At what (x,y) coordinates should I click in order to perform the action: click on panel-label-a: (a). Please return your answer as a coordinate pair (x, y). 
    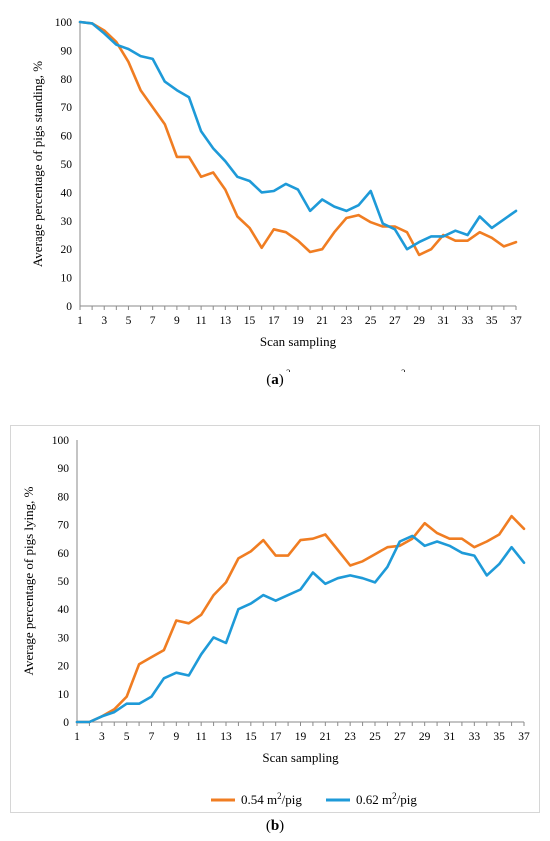
    Looking at the image, I should click on (275, 380).